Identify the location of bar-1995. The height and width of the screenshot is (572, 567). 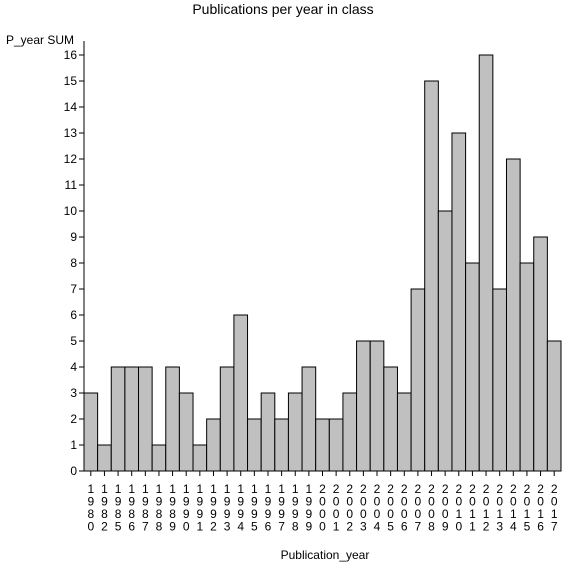
(254, 445).